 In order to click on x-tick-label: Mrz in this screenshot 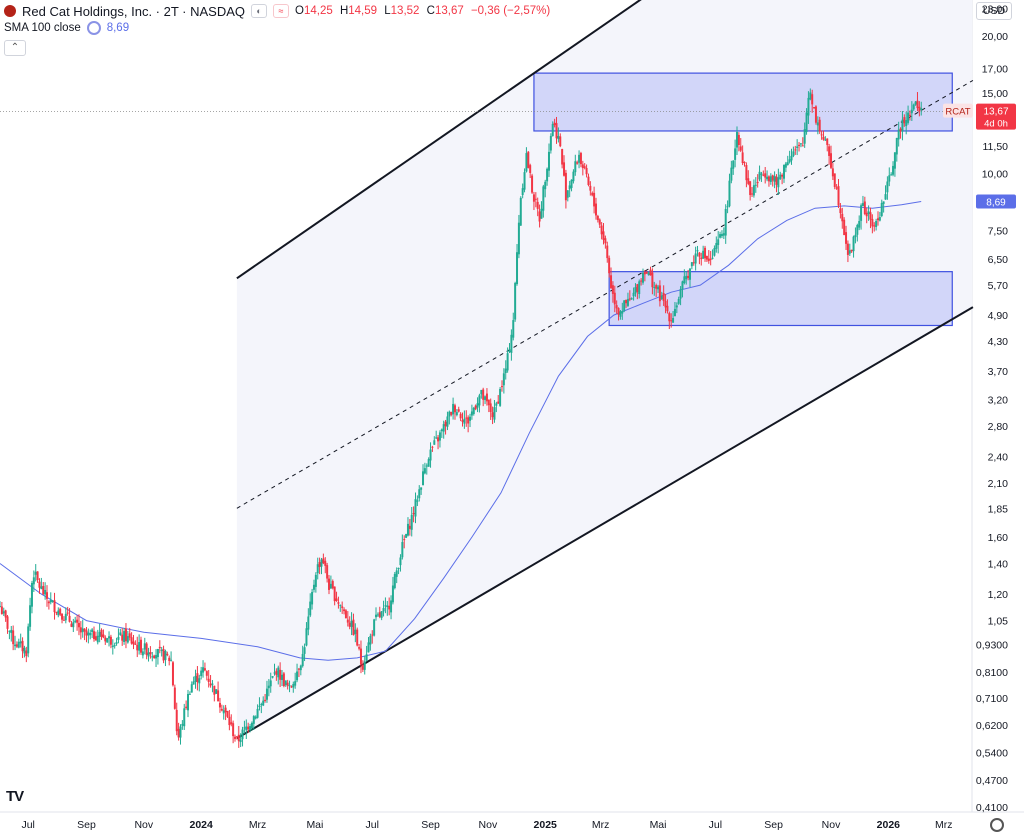, I will do `click(258, 825)`.